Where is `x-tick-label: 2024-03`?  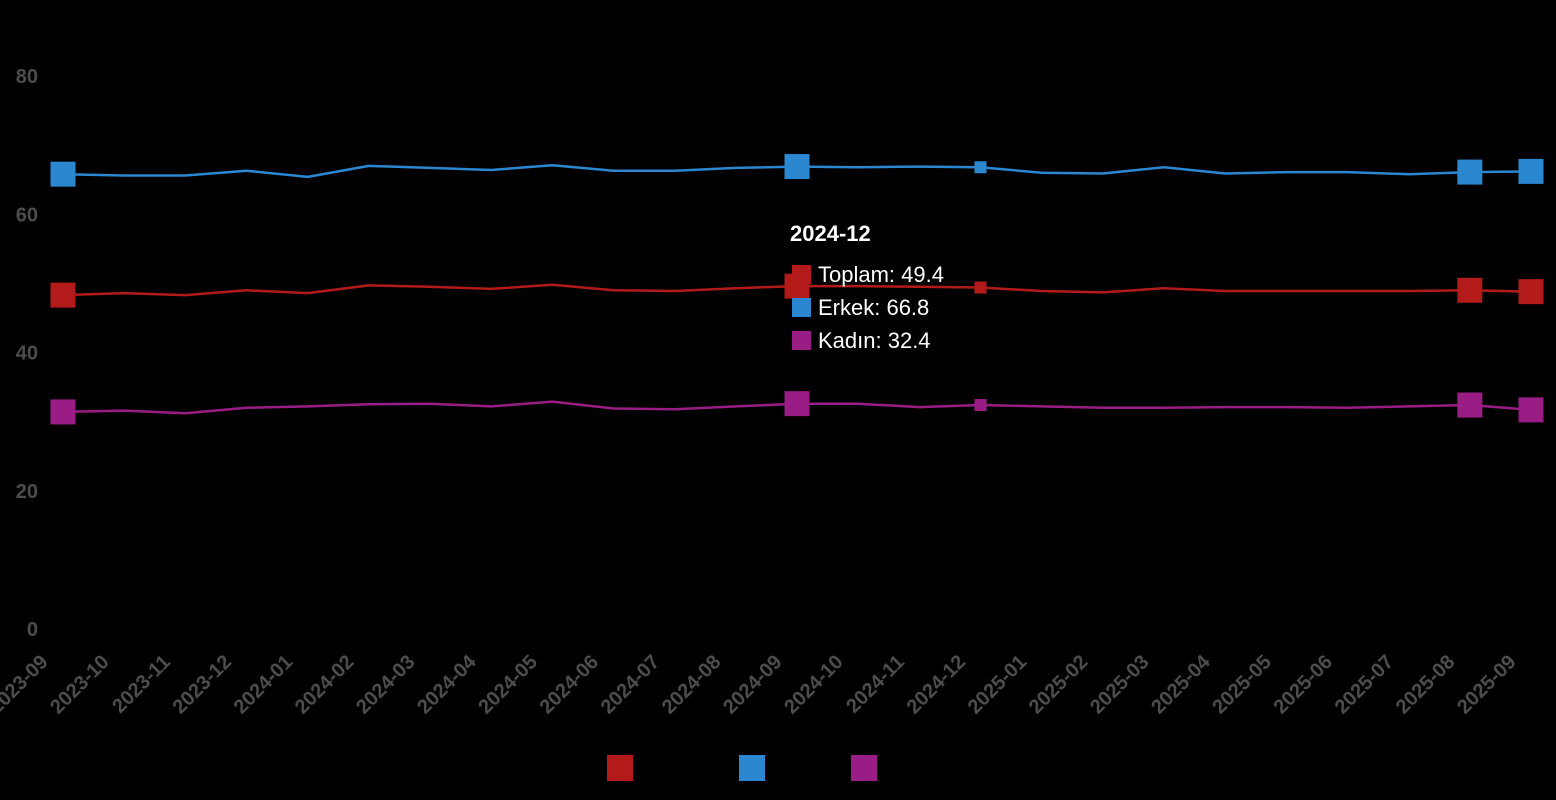 x-tick-label: 2024-03 is located at coordinates (385, 684).